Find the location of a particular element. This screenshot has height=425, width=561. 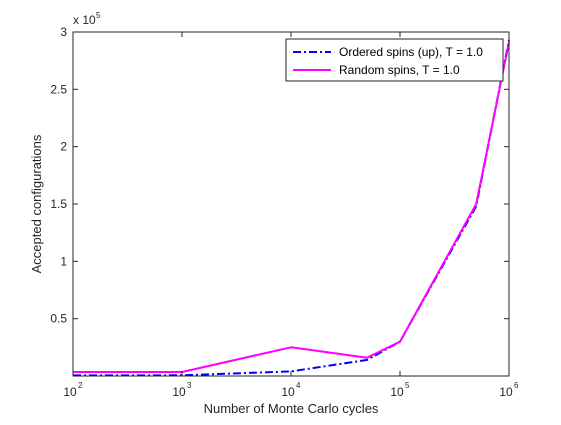

y-tick-label: 3 is located at coordinates (63, 32).